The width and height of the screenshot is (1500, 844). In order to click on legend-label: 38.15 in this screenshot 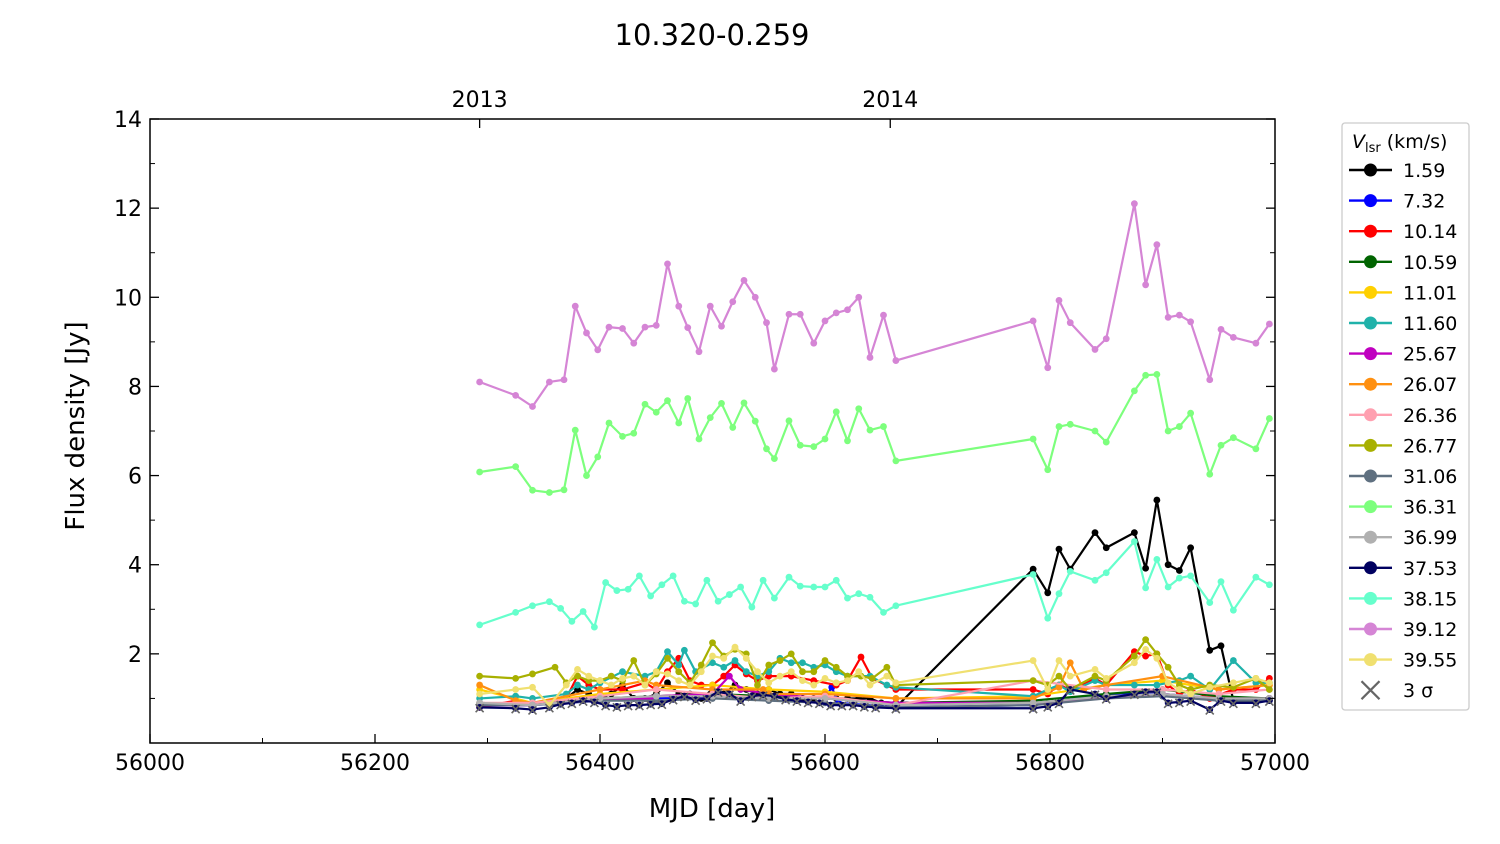, I will do `click(1430, 599)`.